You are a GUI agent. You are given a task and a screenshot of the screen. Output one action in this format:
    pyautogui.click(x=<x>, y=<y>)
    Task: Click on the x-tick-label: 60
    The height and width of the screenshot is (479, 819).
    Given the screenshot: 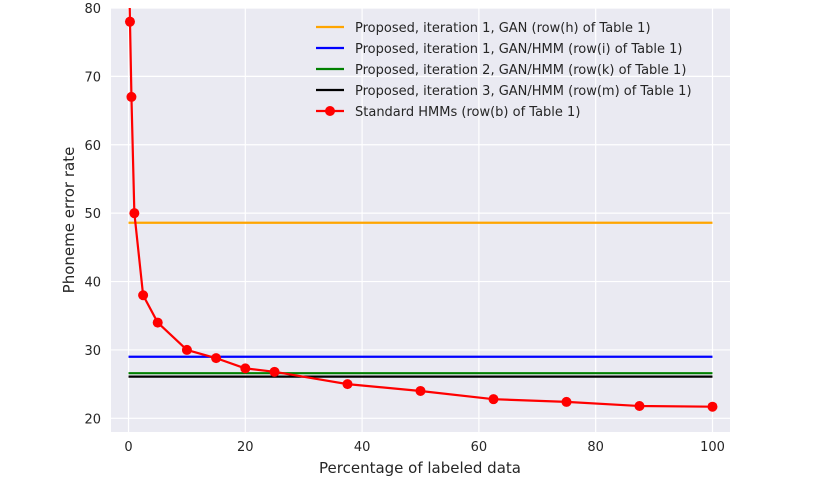 What is the action you would take?
    pyautogui.click(x=479, y=447)
    